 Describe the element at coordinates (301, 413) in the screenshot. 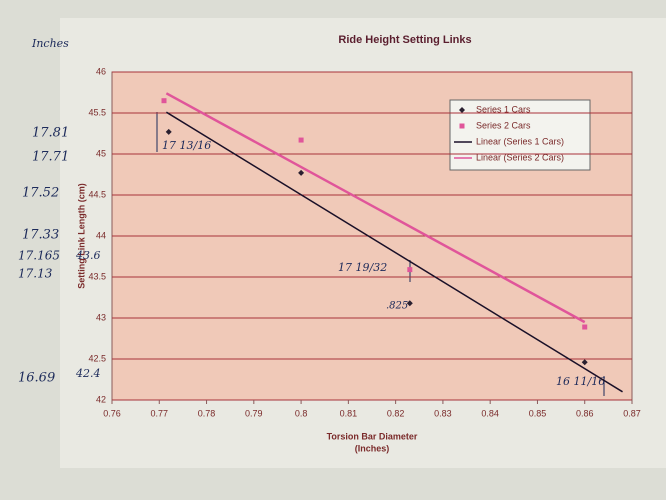

I see `x-tick-label: 0.8` at that location.